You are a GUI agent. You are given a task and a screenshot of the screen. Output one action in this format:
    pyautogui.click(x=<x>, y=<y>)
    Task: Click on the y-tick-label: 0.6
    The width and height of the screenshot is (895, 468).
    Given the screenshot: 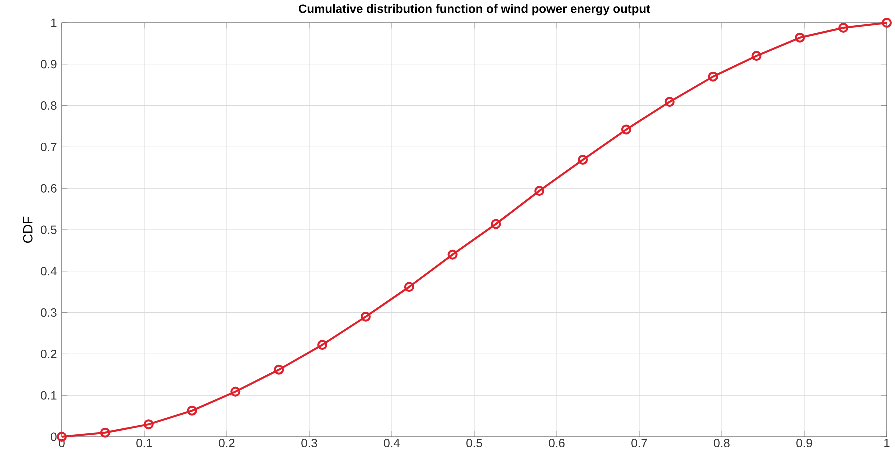 What is the action you would take?
    pyautogui.click(x=49, y=188)
    